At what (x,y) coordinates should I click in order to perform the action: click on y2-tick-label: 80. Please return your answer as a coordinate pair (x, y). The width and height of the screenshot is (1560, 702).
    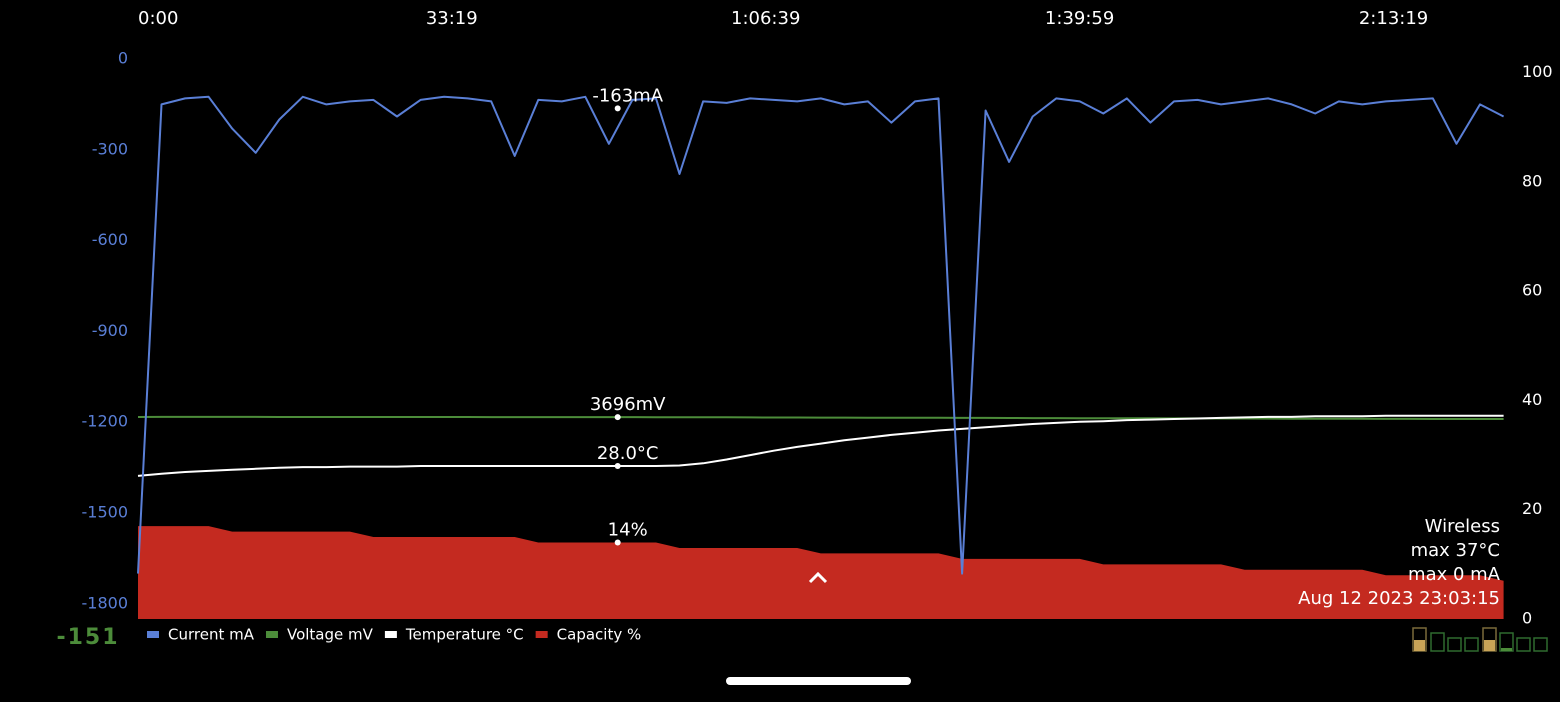
    Looking at the image, I should click on (1532, 180).